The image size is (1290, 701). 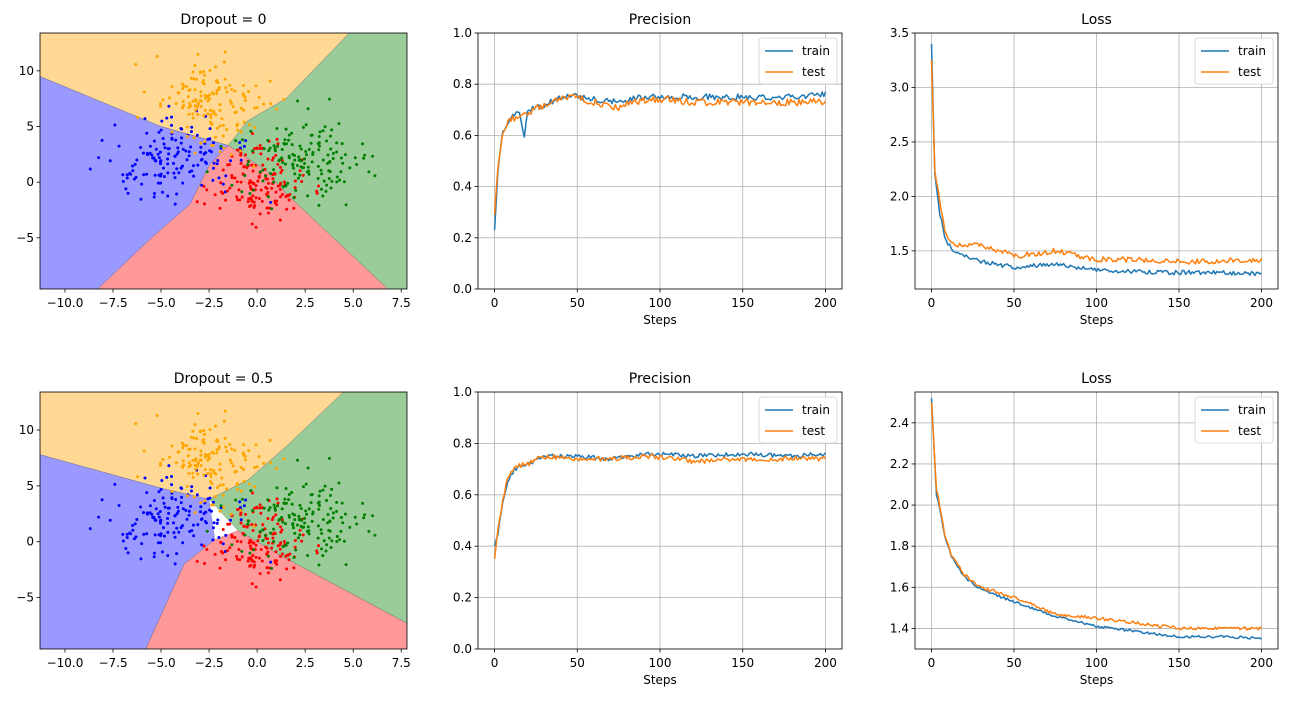 I want to click on cluster-orange, so click(x=210, y=468).